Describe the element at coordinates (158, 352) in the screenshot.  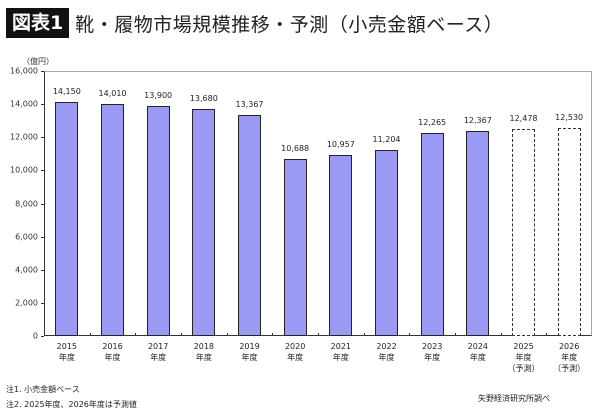
I see `x-tick-label: 2017 年度` at that location.